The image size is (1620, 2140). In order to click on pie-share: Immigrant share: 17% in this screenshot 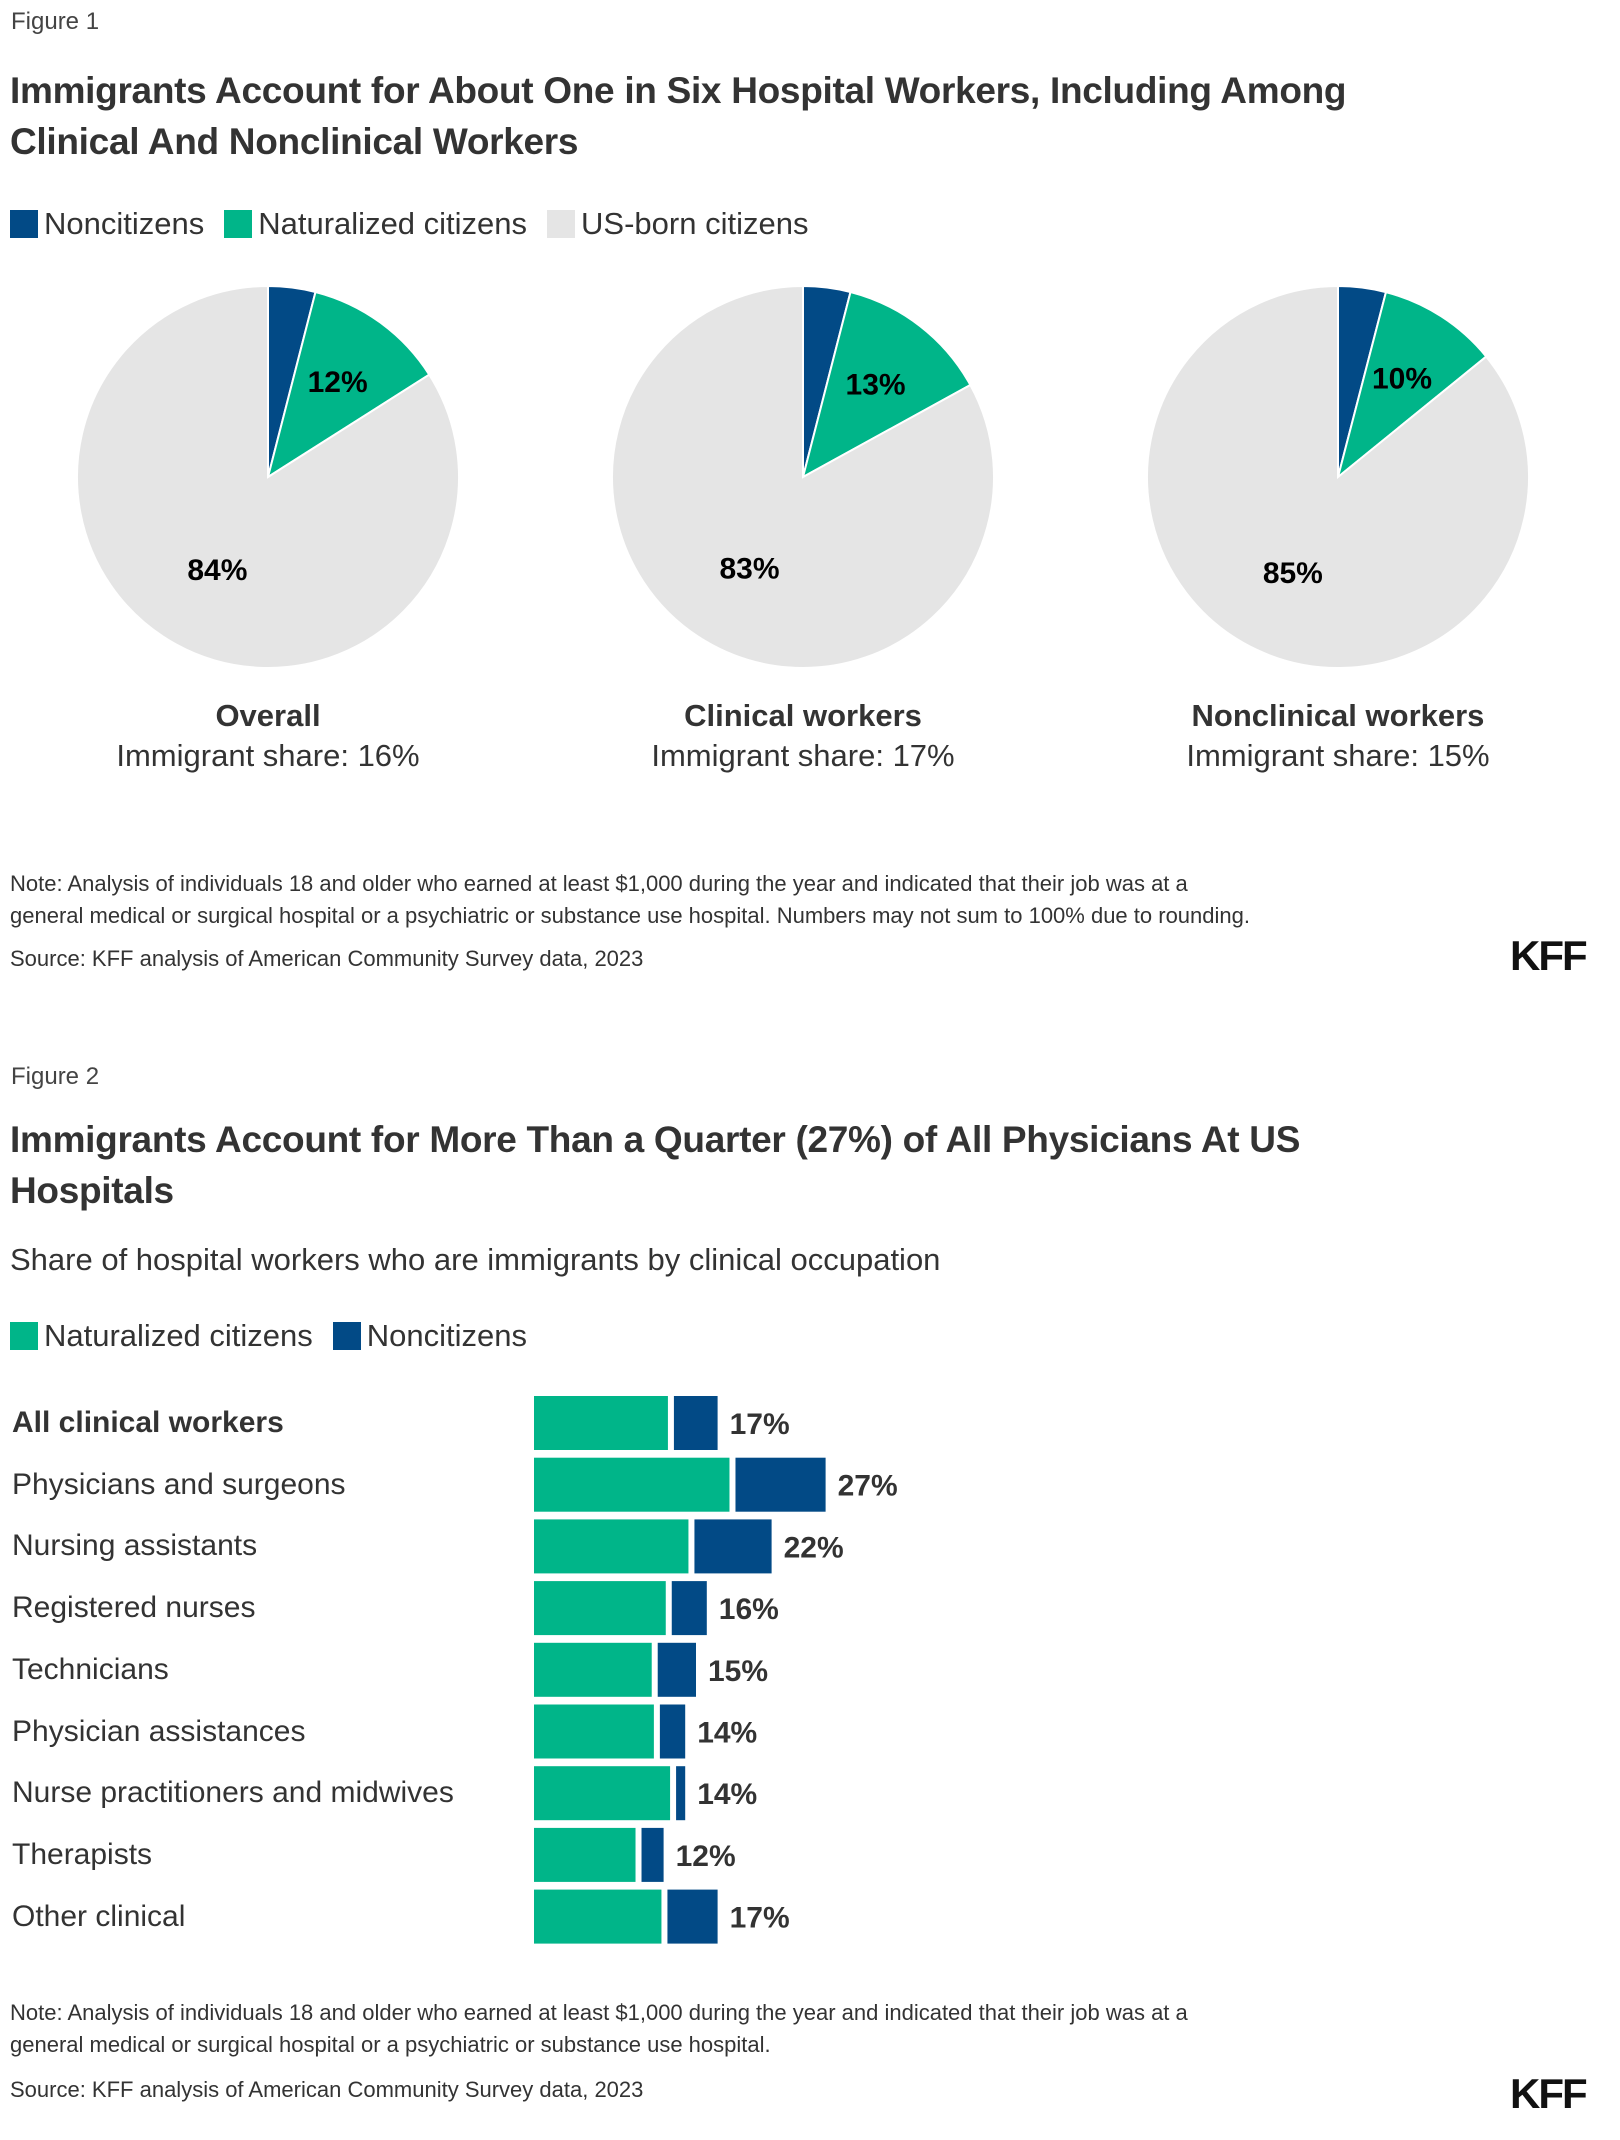, I will do `click(803, 755)`.